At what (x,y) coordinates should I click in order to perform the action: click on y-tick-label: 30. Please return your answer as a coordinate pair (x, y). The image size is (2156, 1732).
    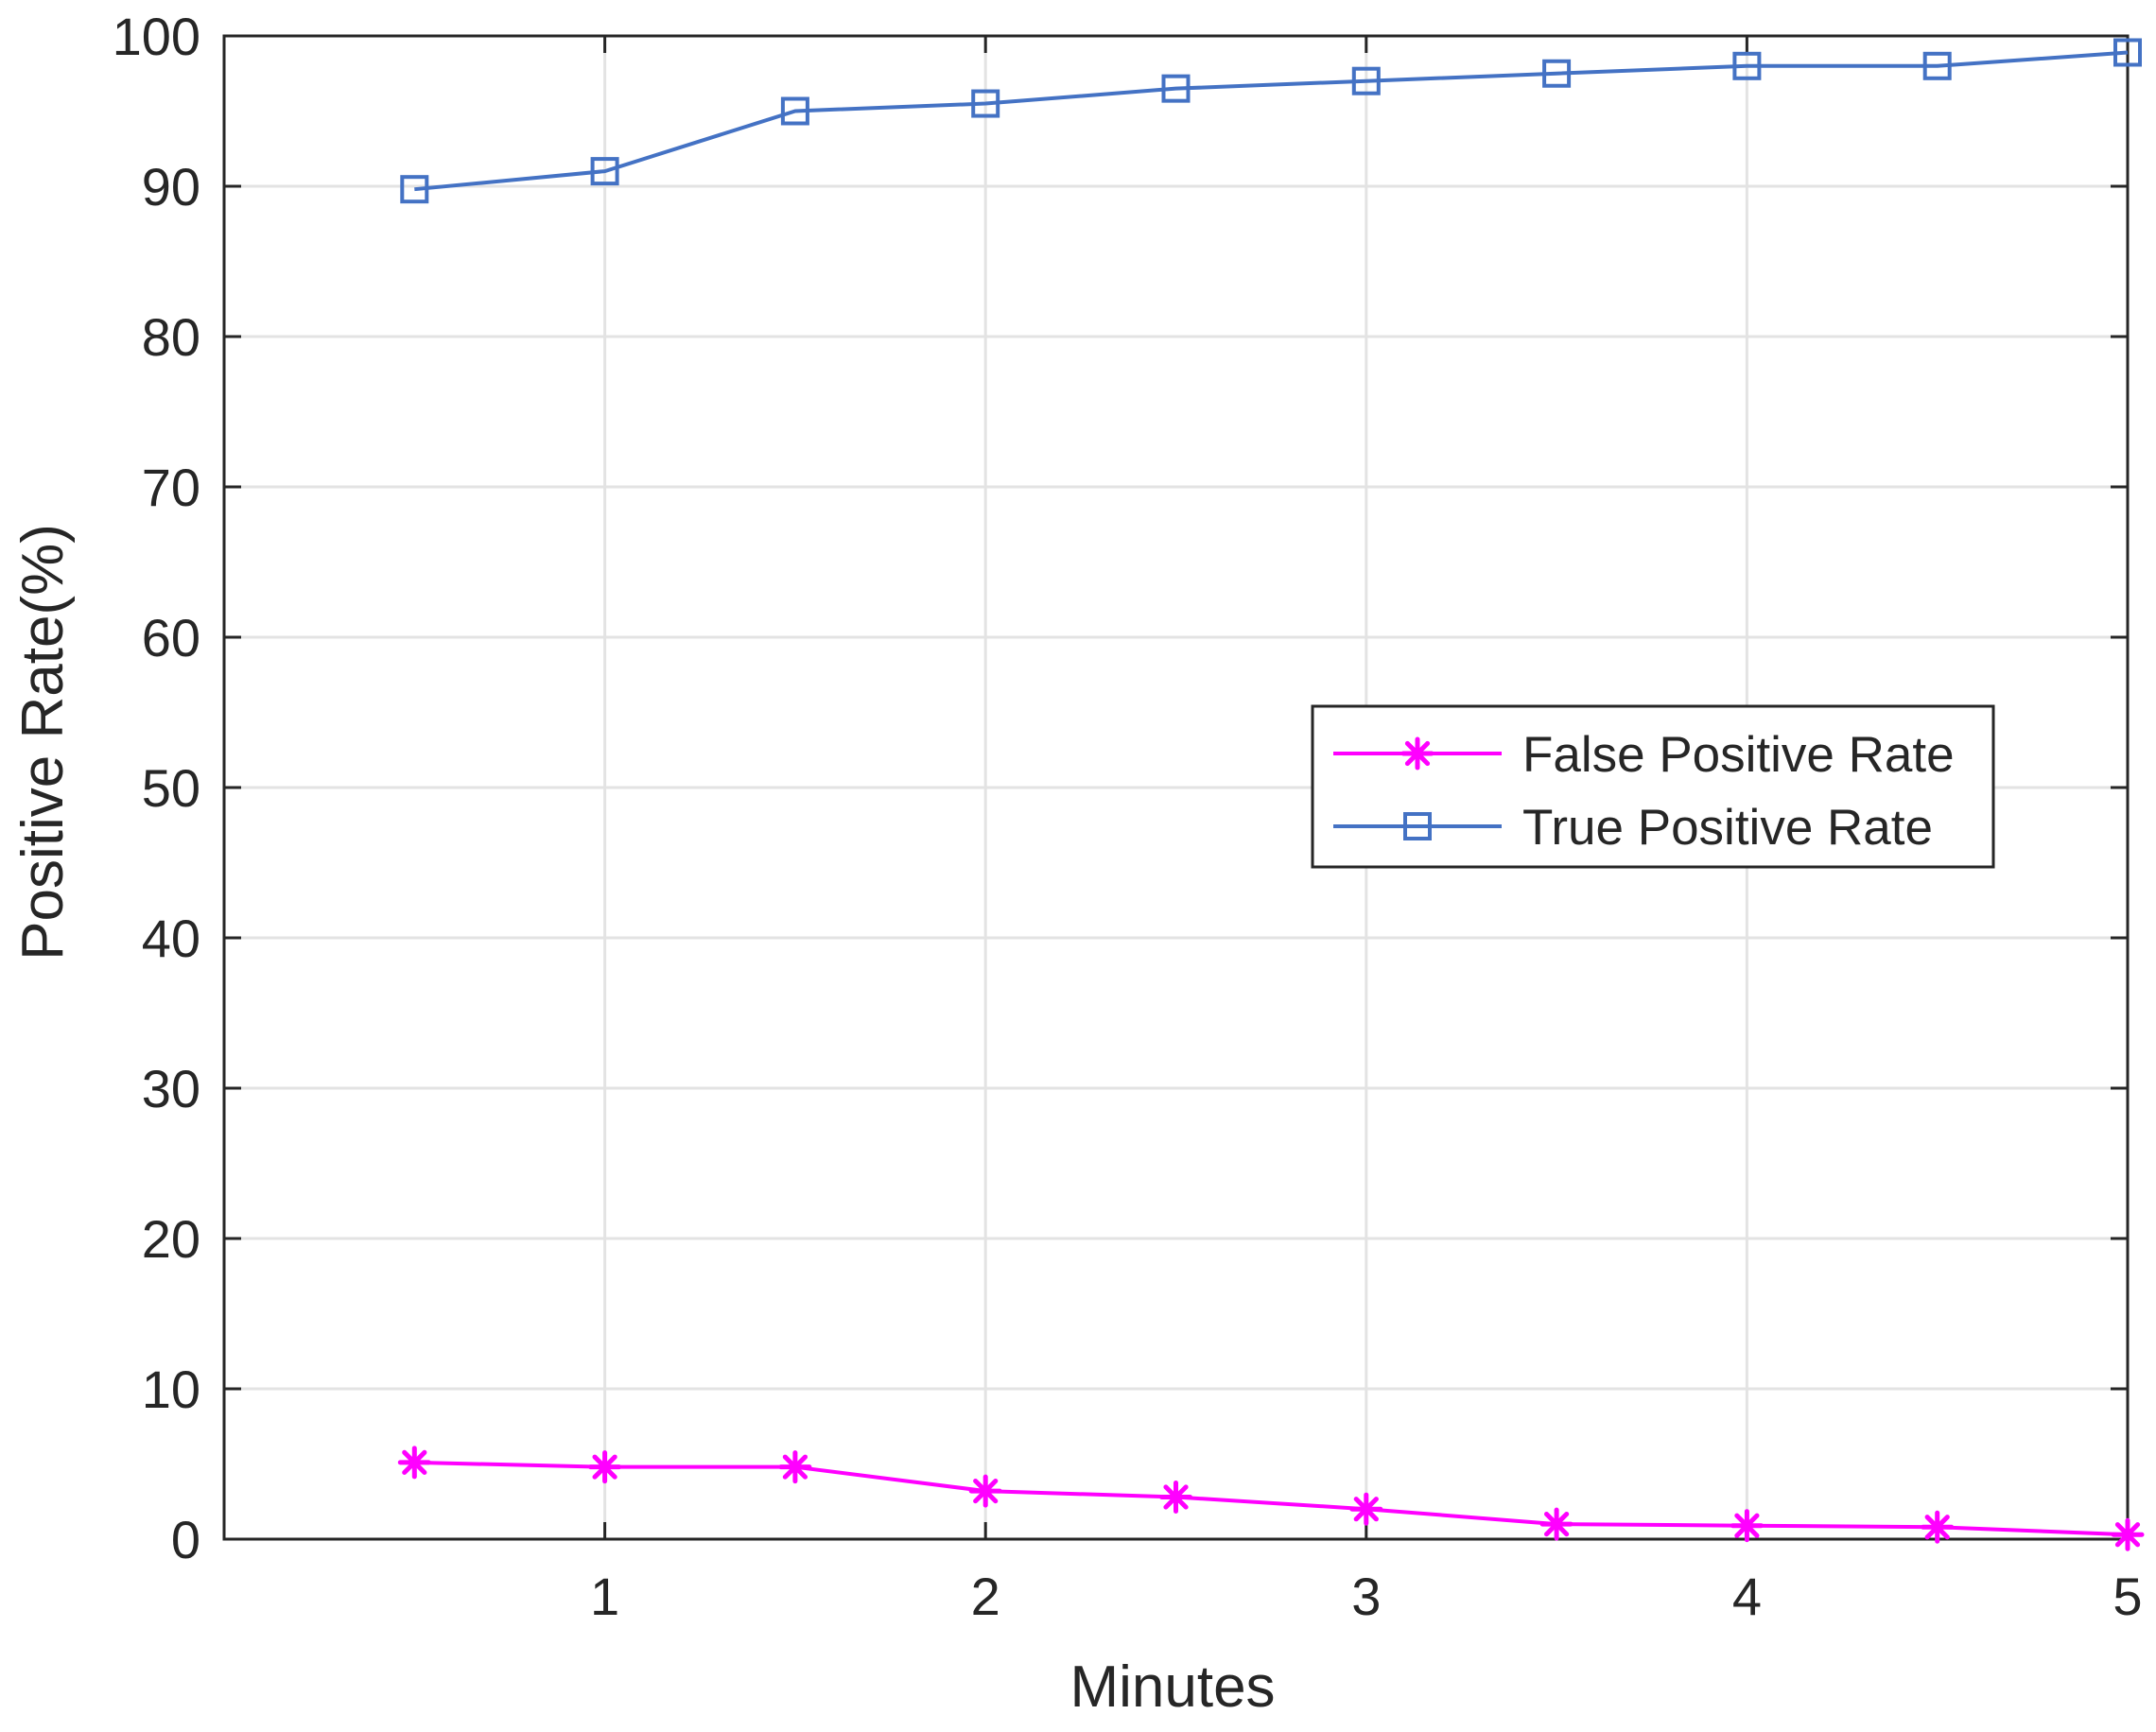
    Looking at the image, I should click on (171, 1088).